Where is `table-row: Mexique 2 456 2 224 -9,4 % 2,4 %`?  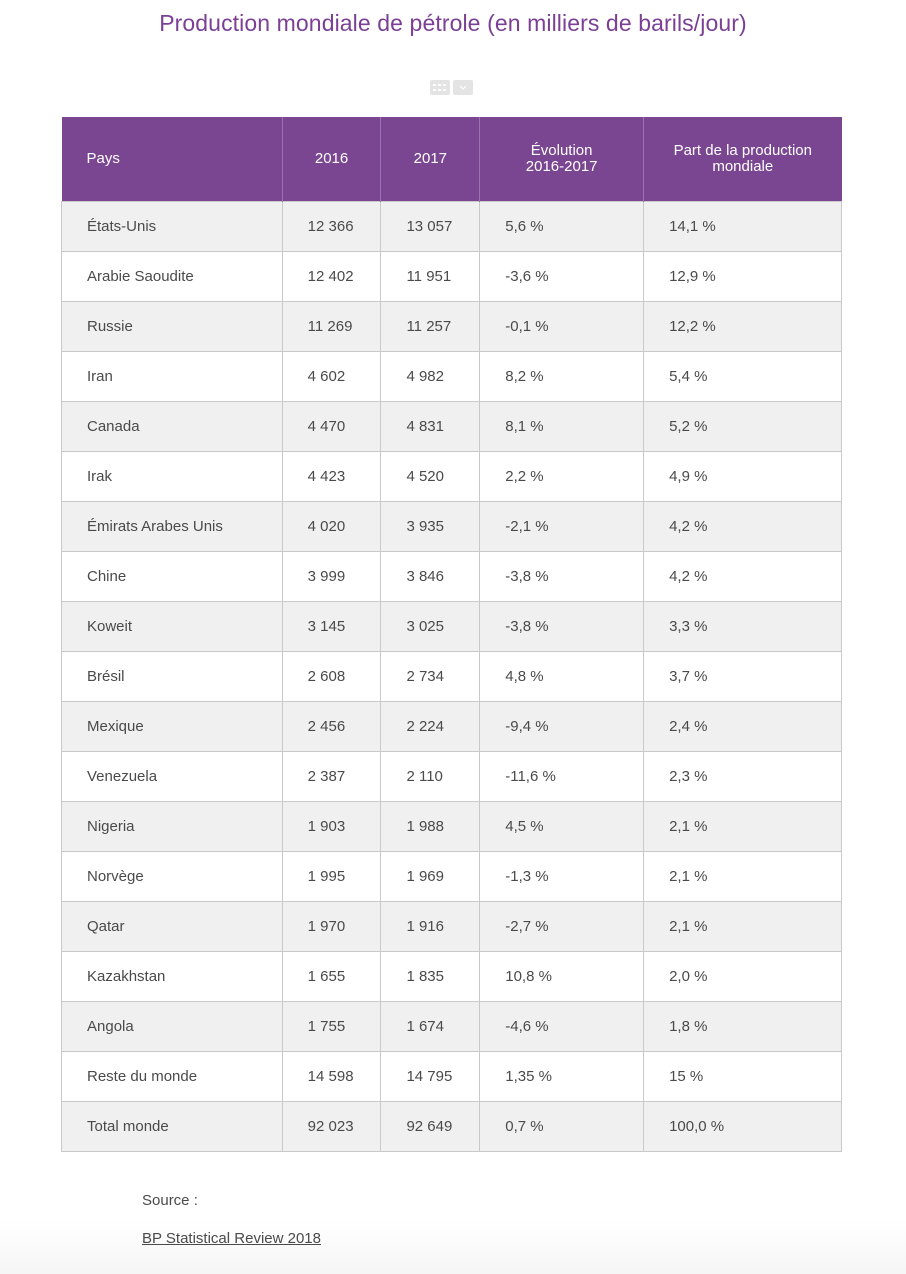
table-row: Mexique 2 456 2 224 -9,4 % 2,4 % is located at coordinates (451, 726).